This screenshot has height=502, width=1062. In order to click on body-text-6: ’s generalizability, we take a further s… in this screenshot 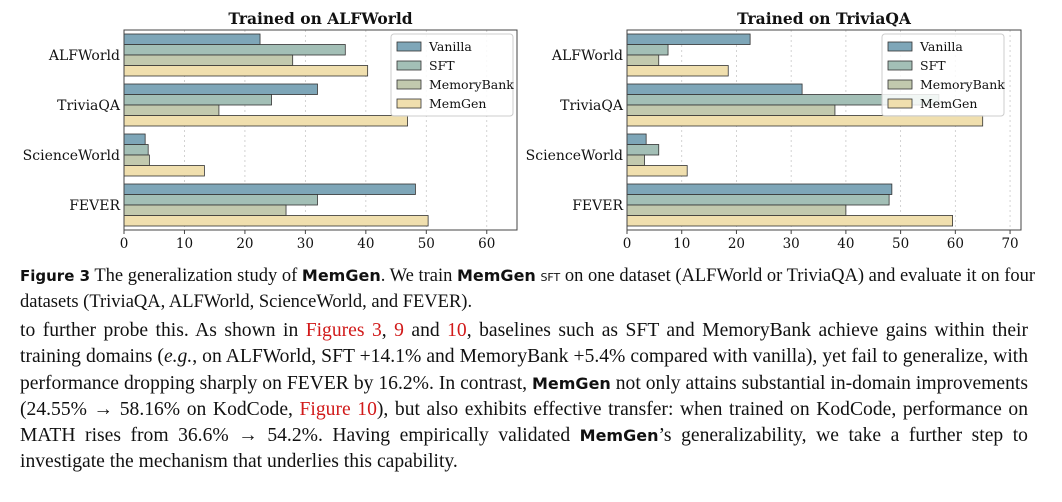, I will do `click(524, 449)`.